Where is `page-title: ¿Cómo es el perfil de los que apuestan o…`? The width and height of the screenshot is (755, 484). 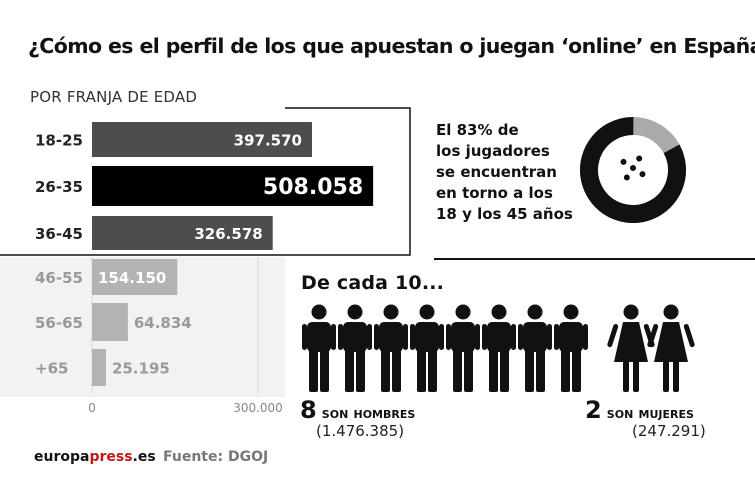 page-title: ¿Cómo es el perfil de los que apuestan o… is located at coordinates (391, 46).